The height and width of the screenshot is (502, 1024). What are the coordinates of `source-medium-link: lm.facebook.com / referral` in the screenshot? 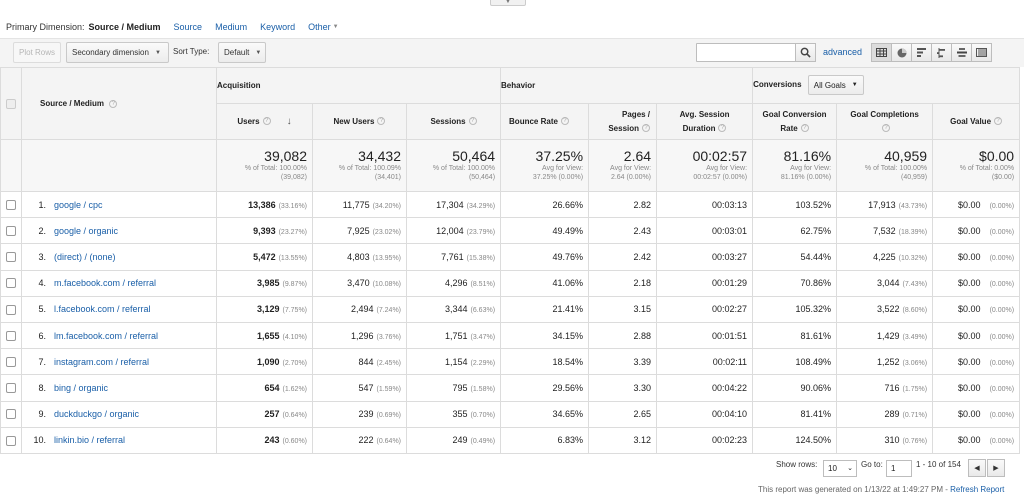 It's located at (106, 335).